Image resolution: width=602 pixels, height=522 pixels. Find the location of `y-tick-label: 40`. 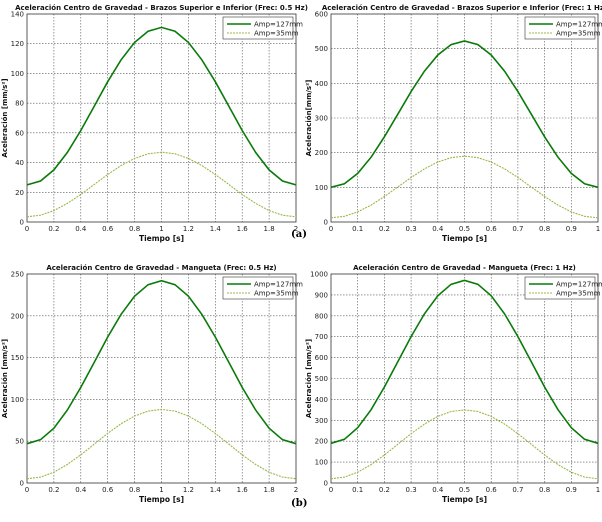

y-tick-label: 40 is located at coordinates (19, 163).